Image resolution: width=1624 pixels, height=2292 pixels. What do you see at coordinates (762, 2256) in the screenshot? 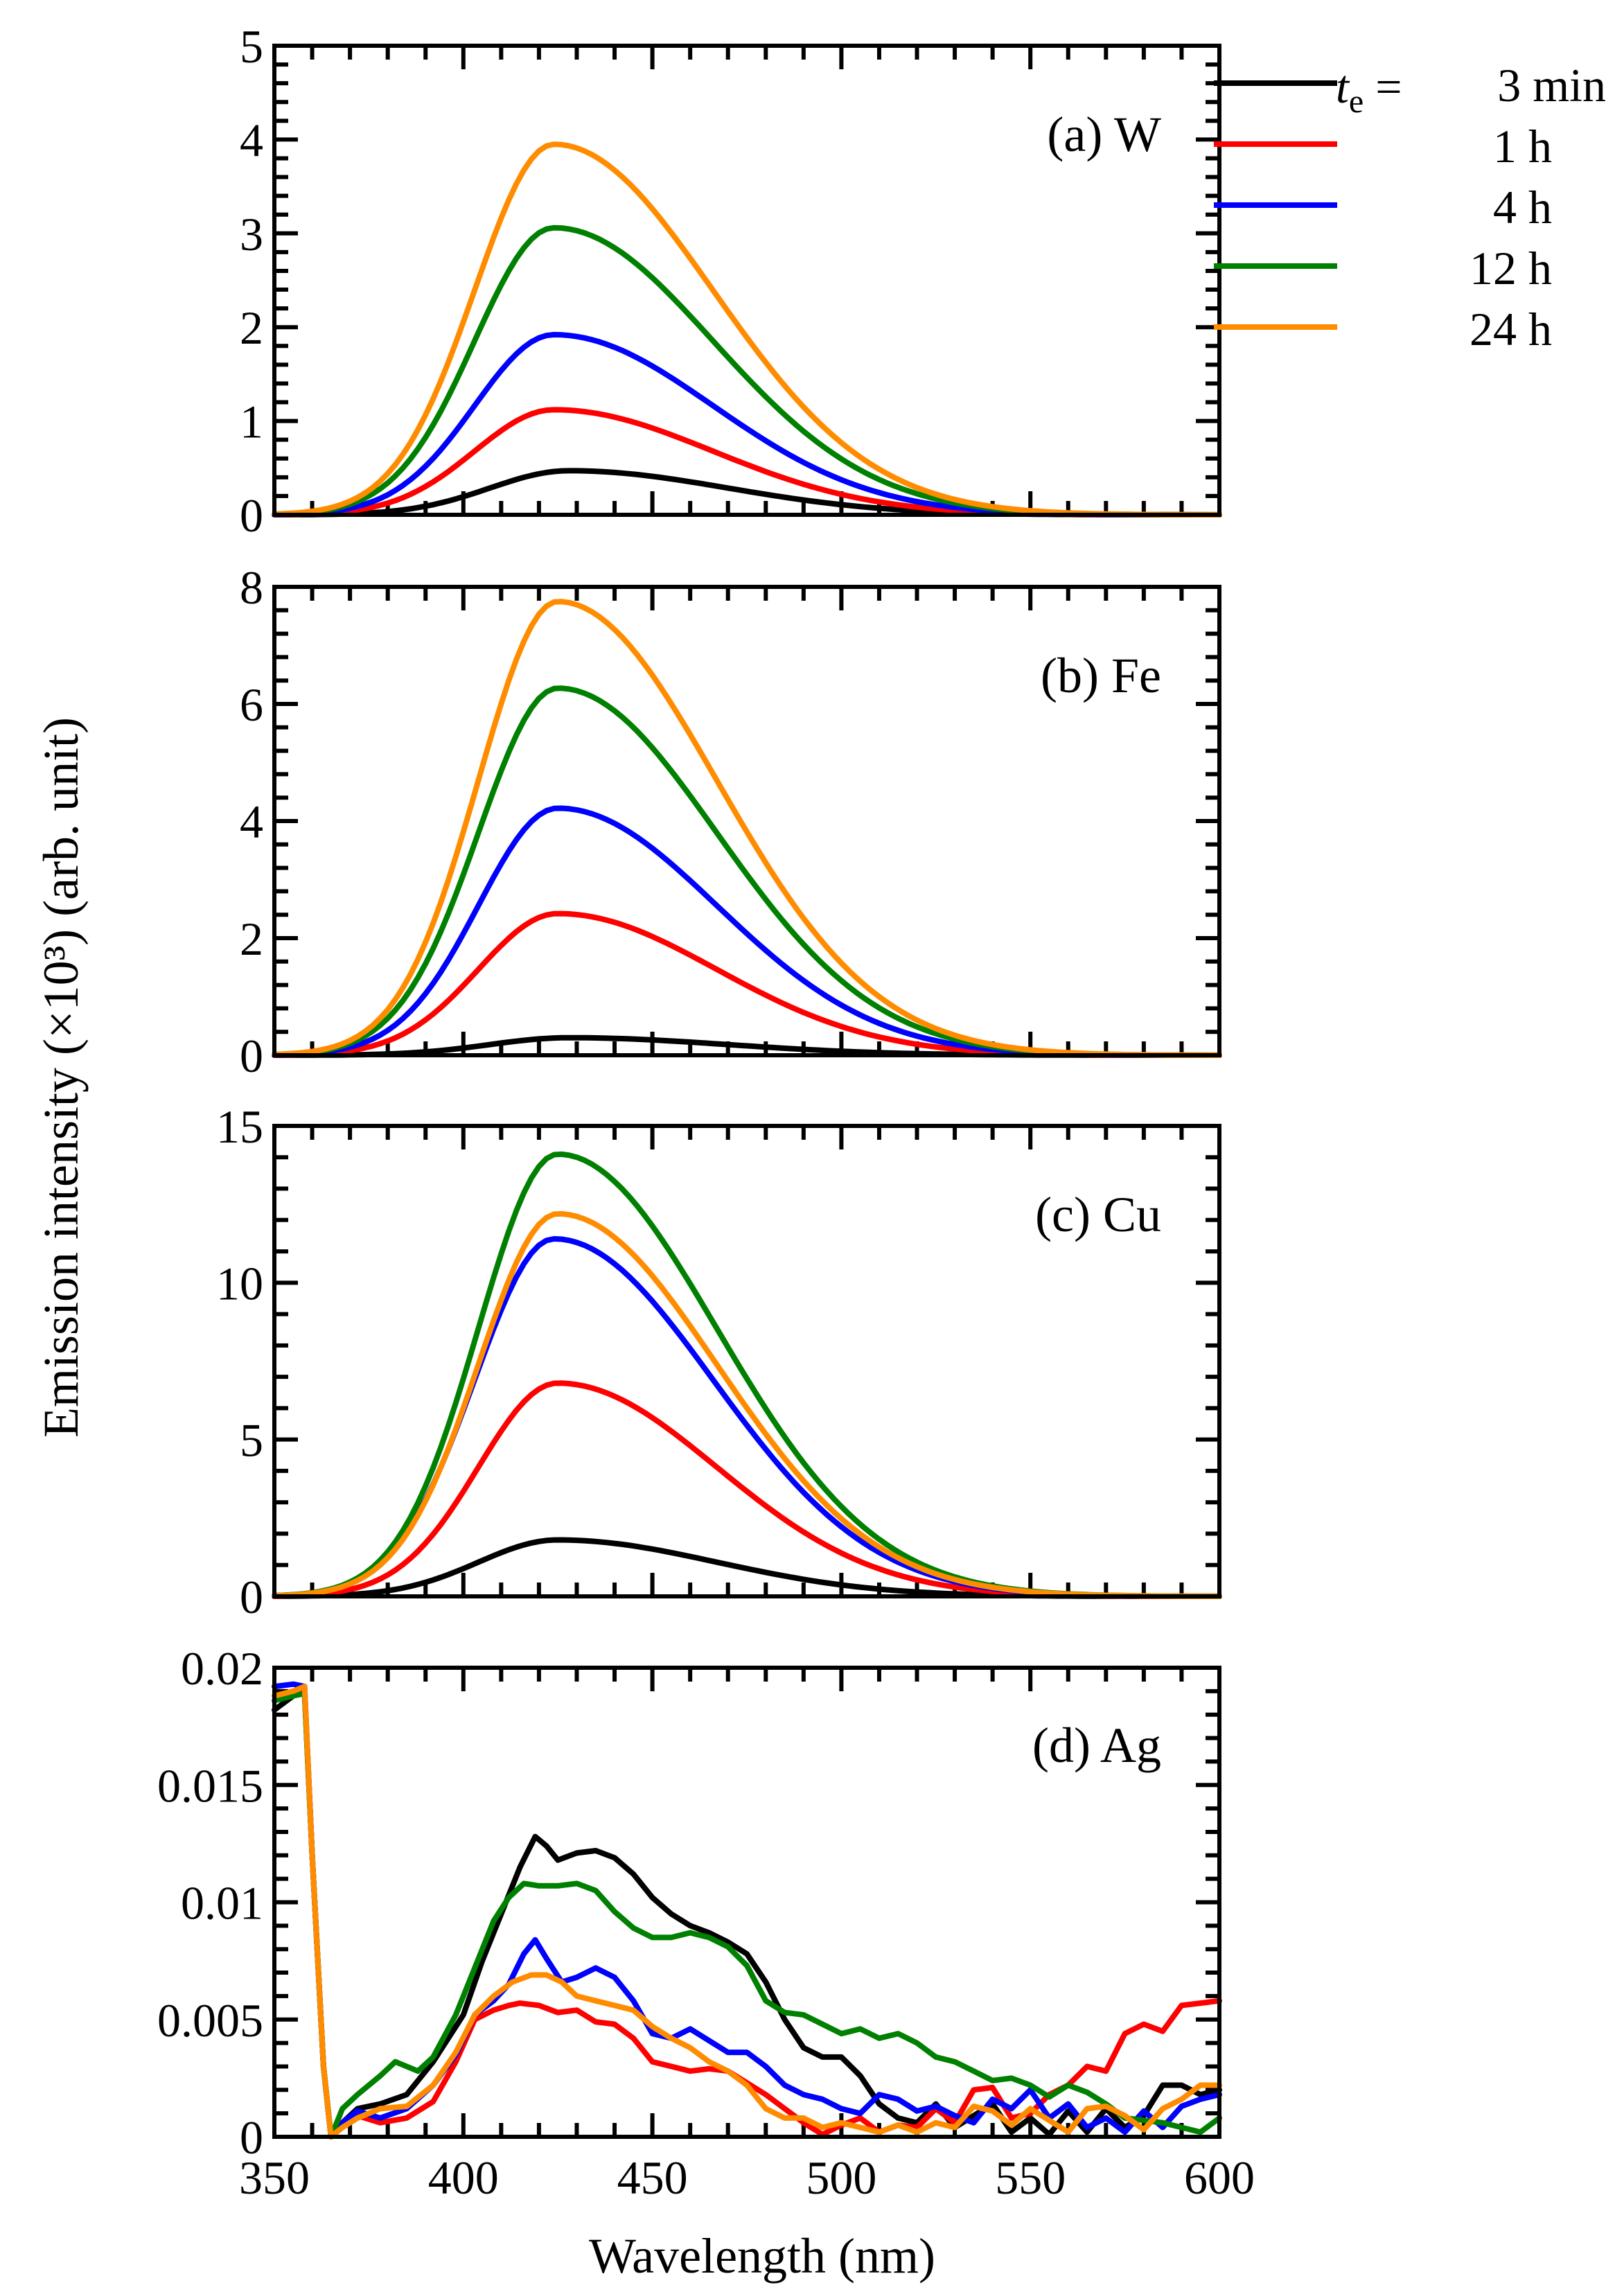
I see `x-axis-title: Wavelength (nm)` at bounding box center [762, 2256].